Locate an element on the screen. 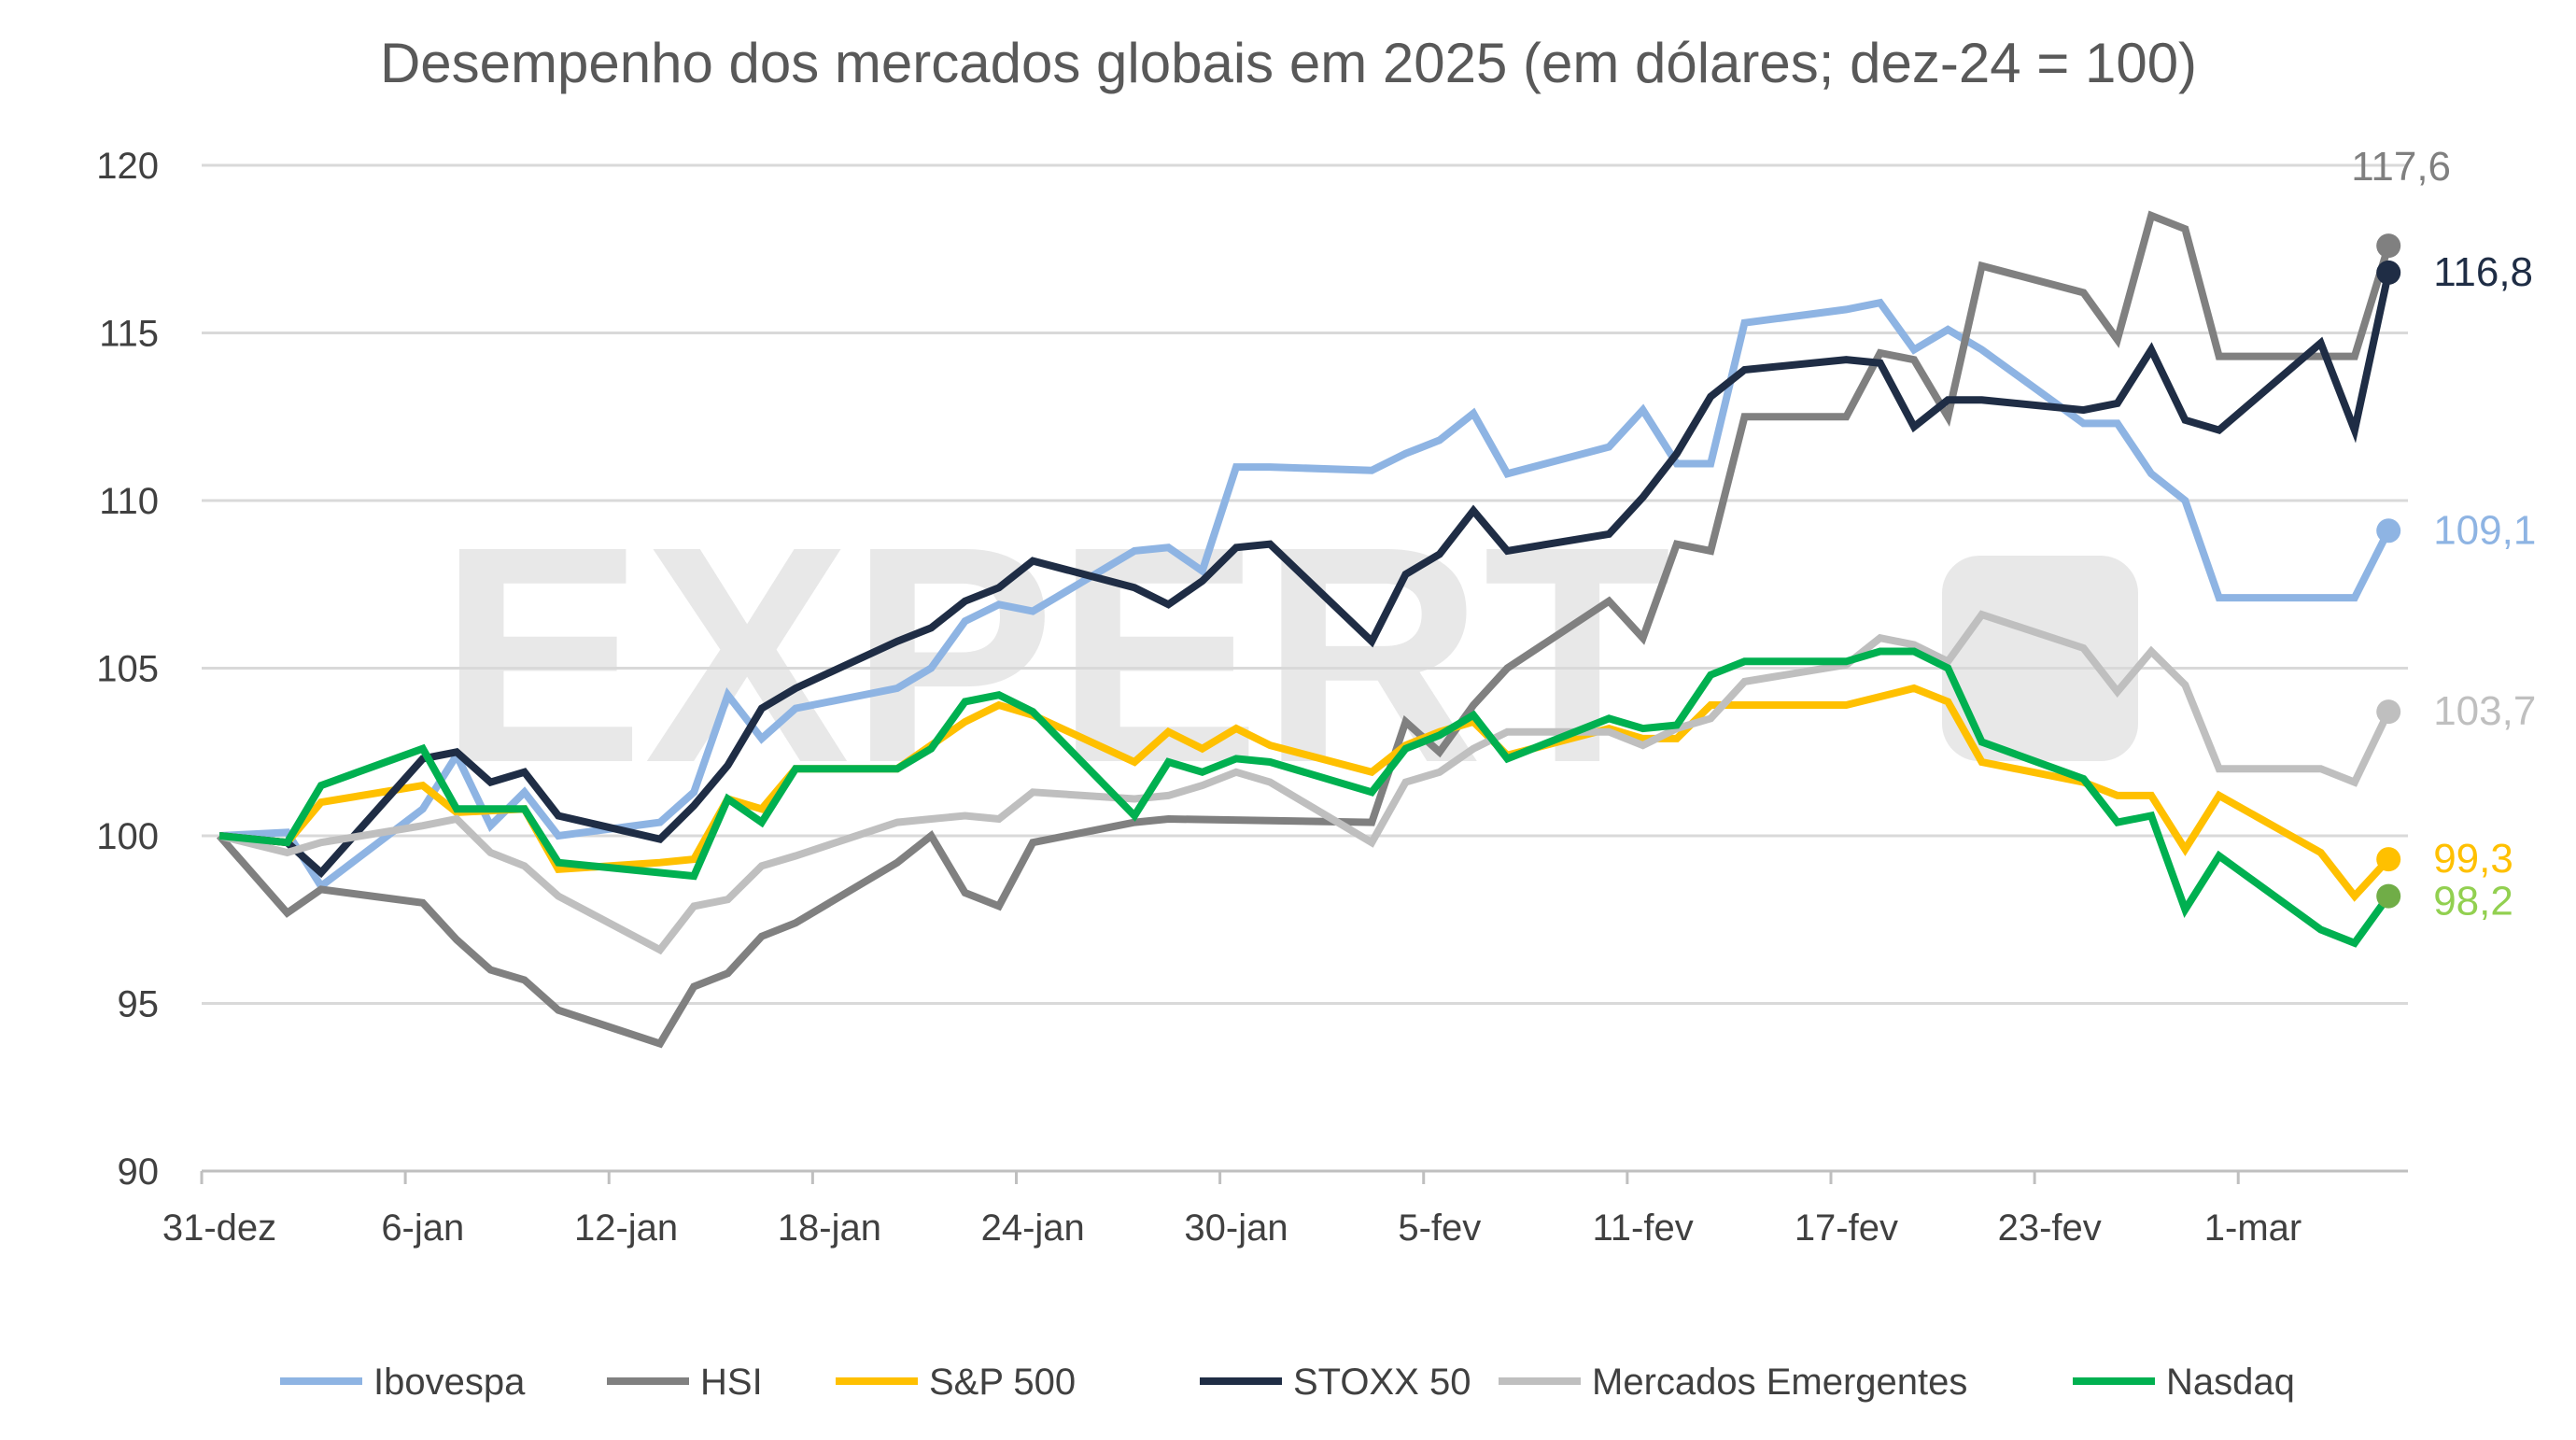 The width and height of the screenshot is (2576, 1440). x-tick-label: 17-fev is located at coordinates (1847, 1228).